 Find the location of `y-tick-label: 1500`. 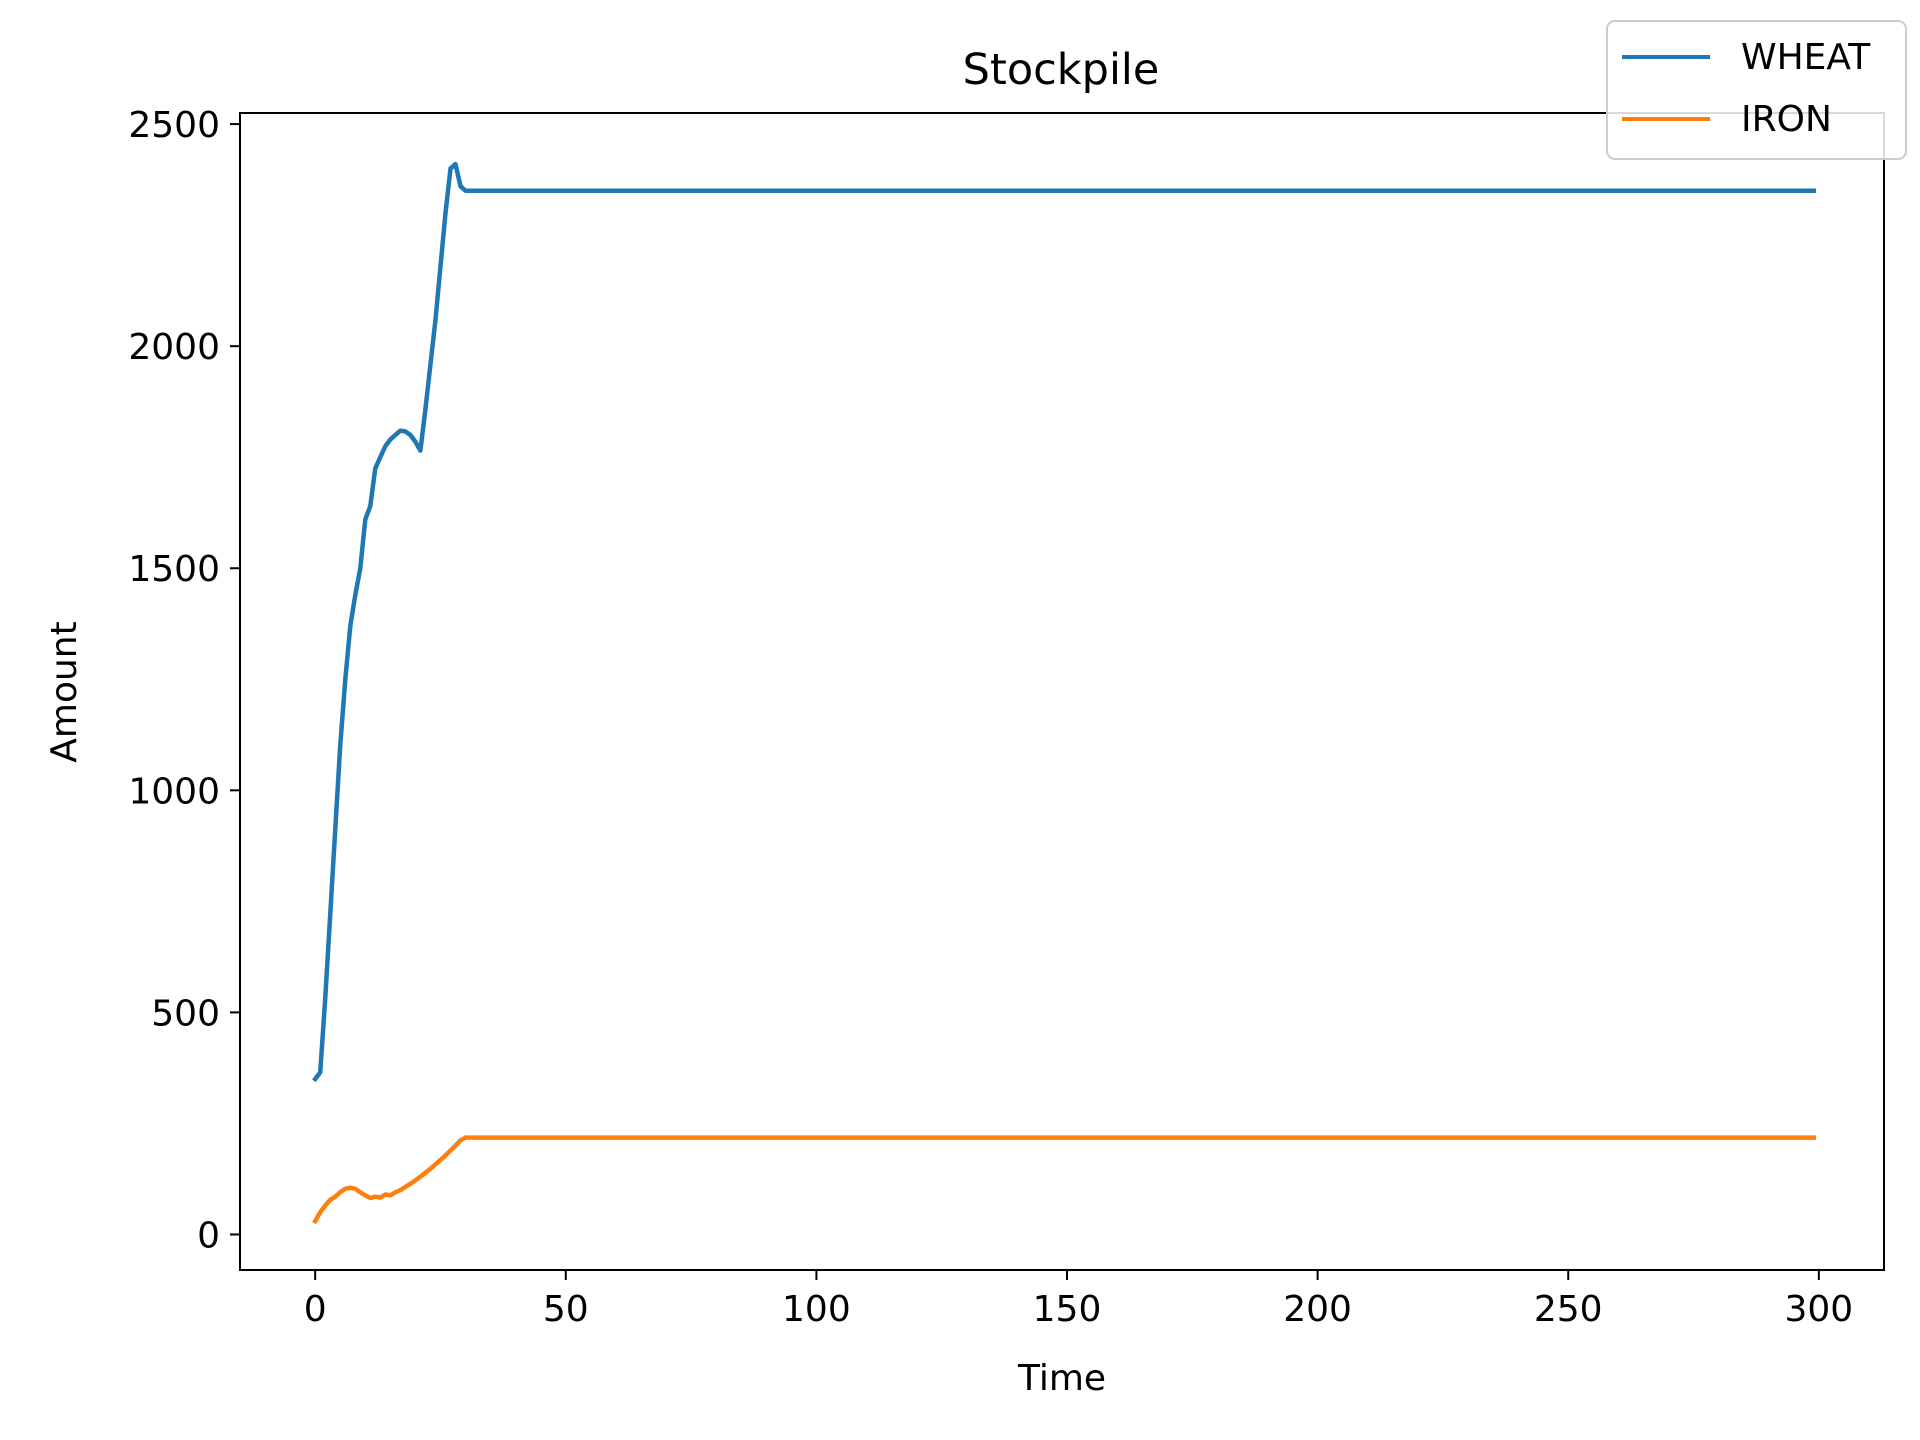

y-tick-label: 1500 is located at coordinates (174, 569).